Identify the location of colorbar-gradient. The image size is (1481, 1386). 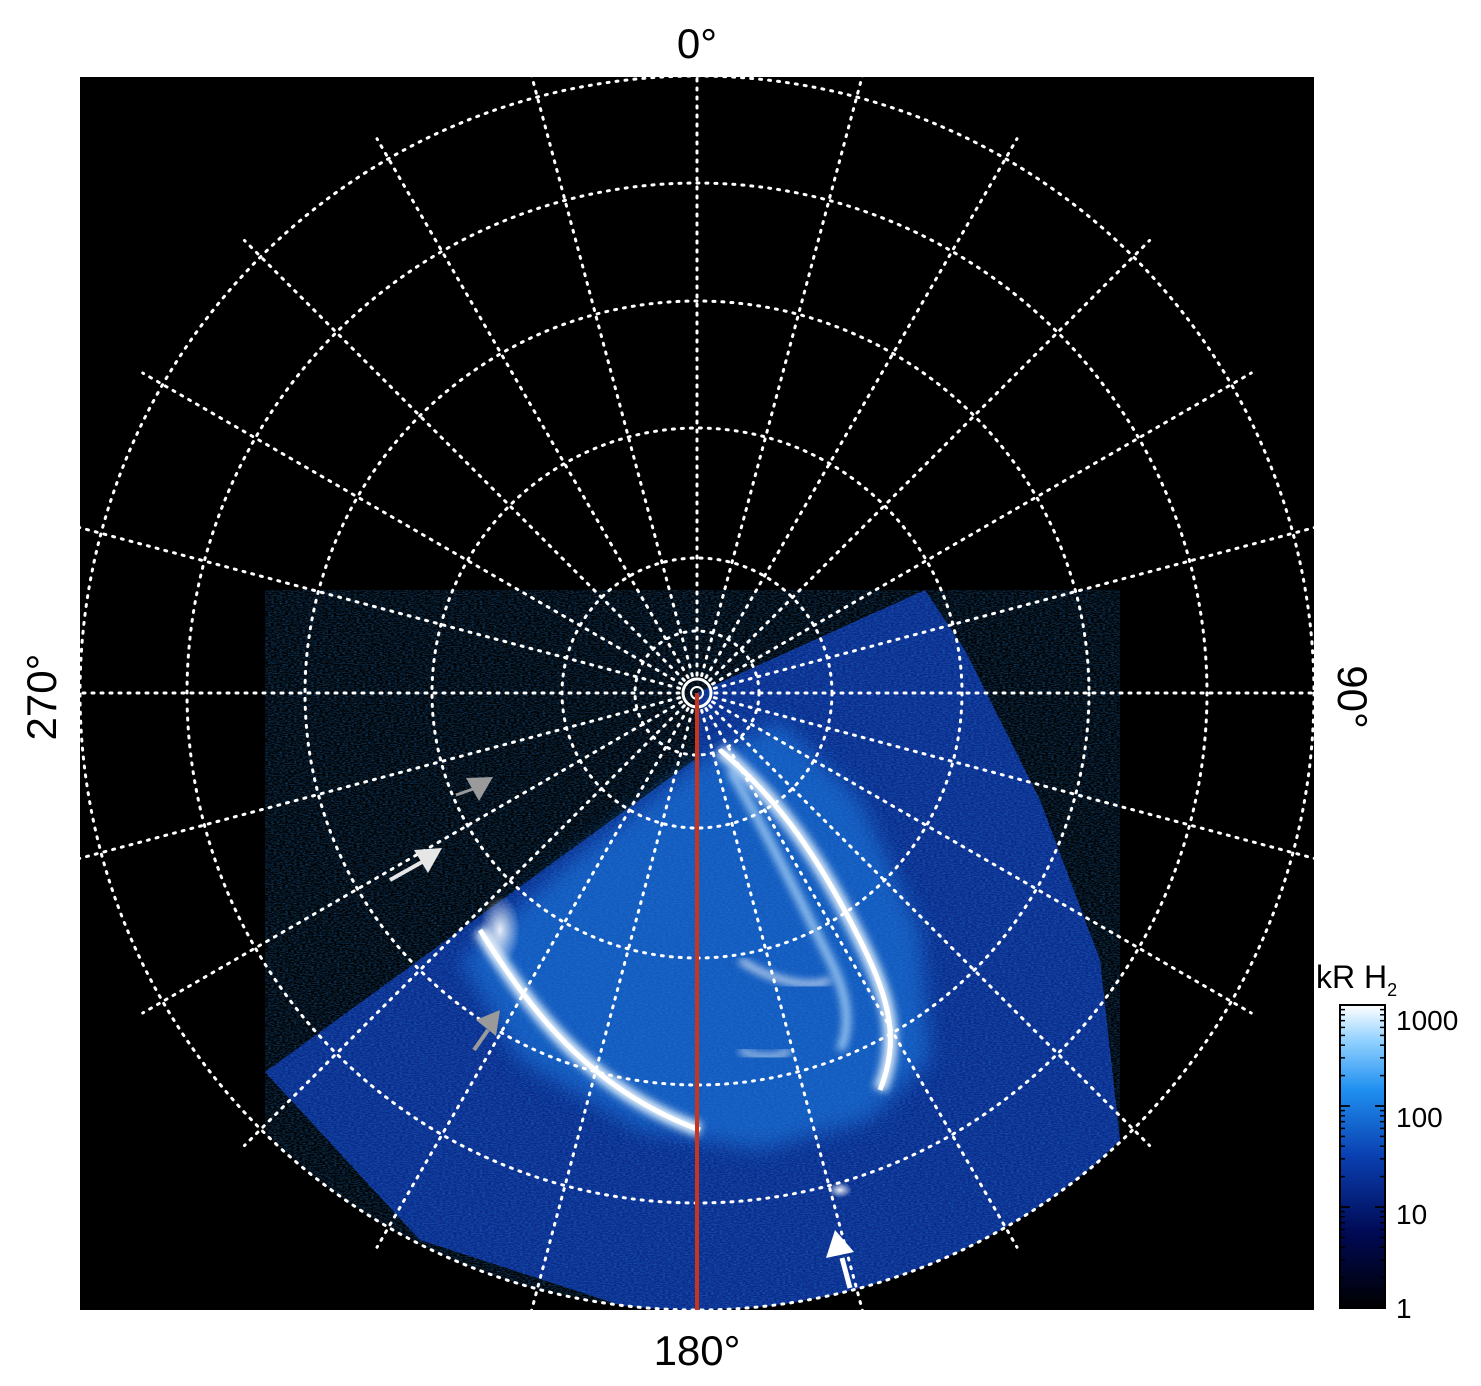
(1362, 1156).